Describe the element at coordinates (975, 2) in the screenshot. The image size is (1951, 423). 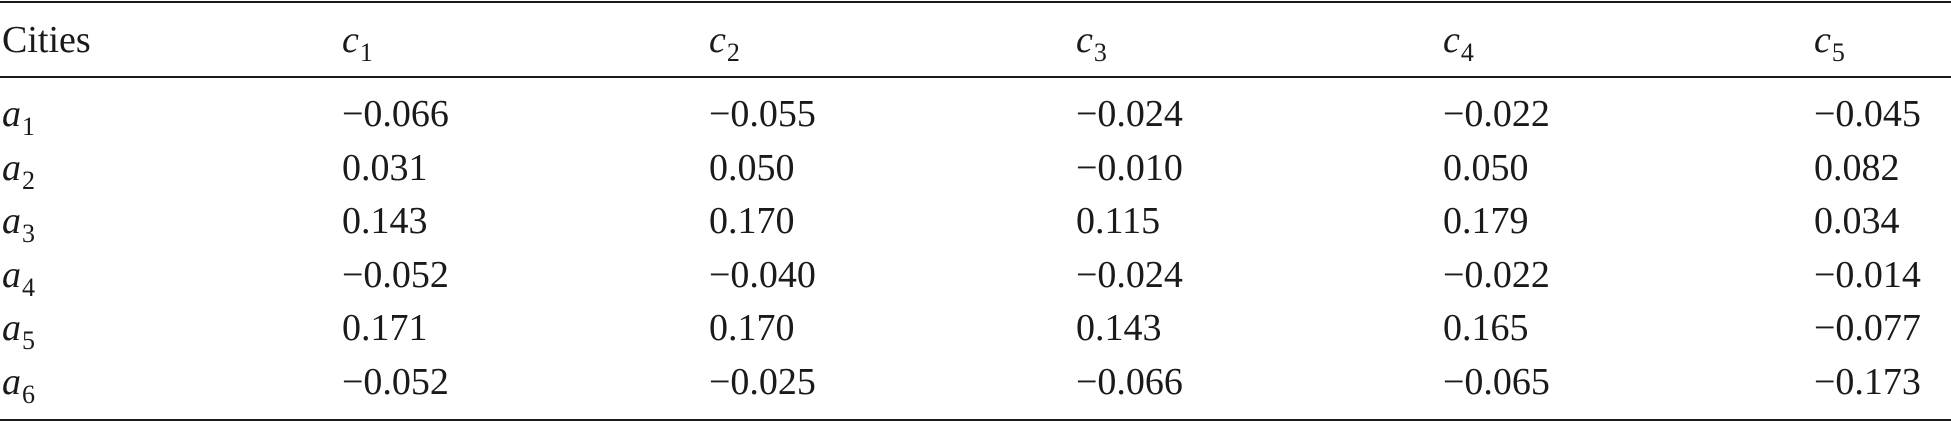
I see `top-rule` at that location.